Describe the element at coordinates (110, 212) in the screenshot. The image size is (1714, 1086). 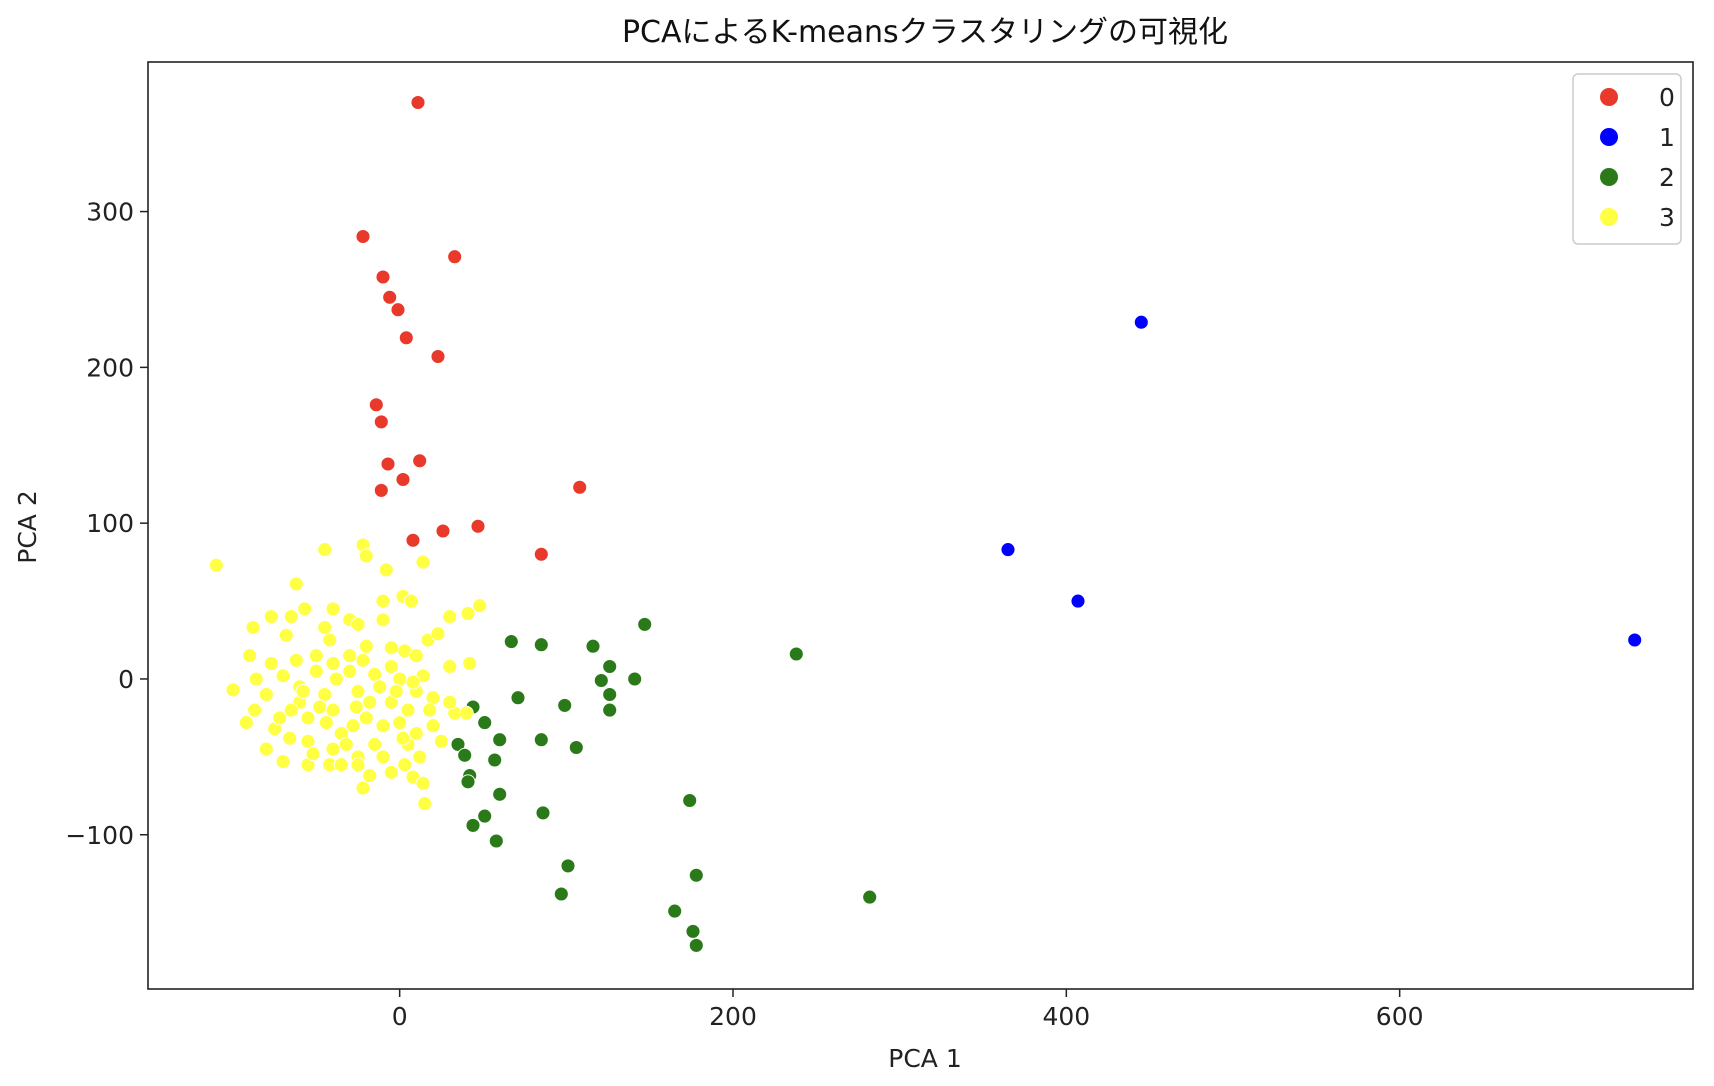
I see `y-tick-label: 300` at that location.